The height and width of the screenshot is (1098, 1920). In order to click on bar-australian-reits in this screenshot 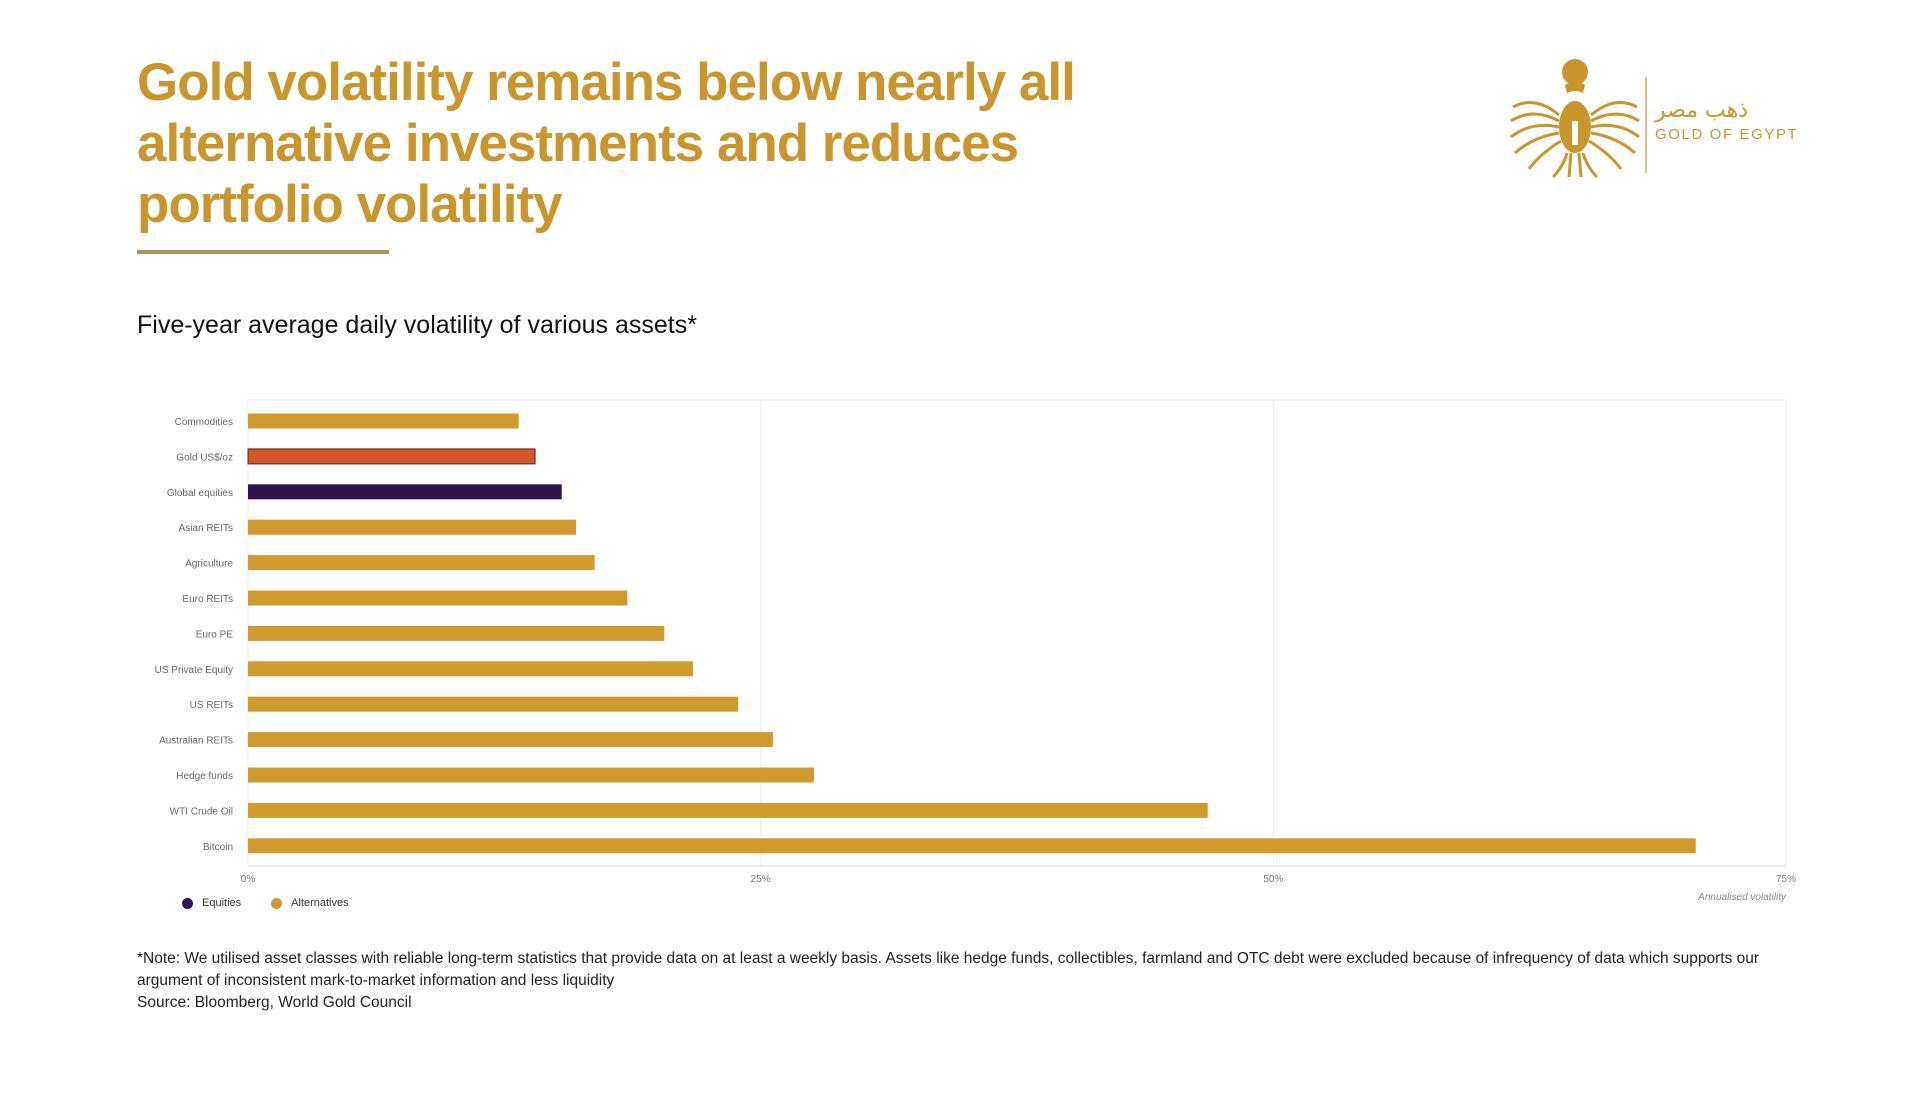, I will do `click(510, 740)`.